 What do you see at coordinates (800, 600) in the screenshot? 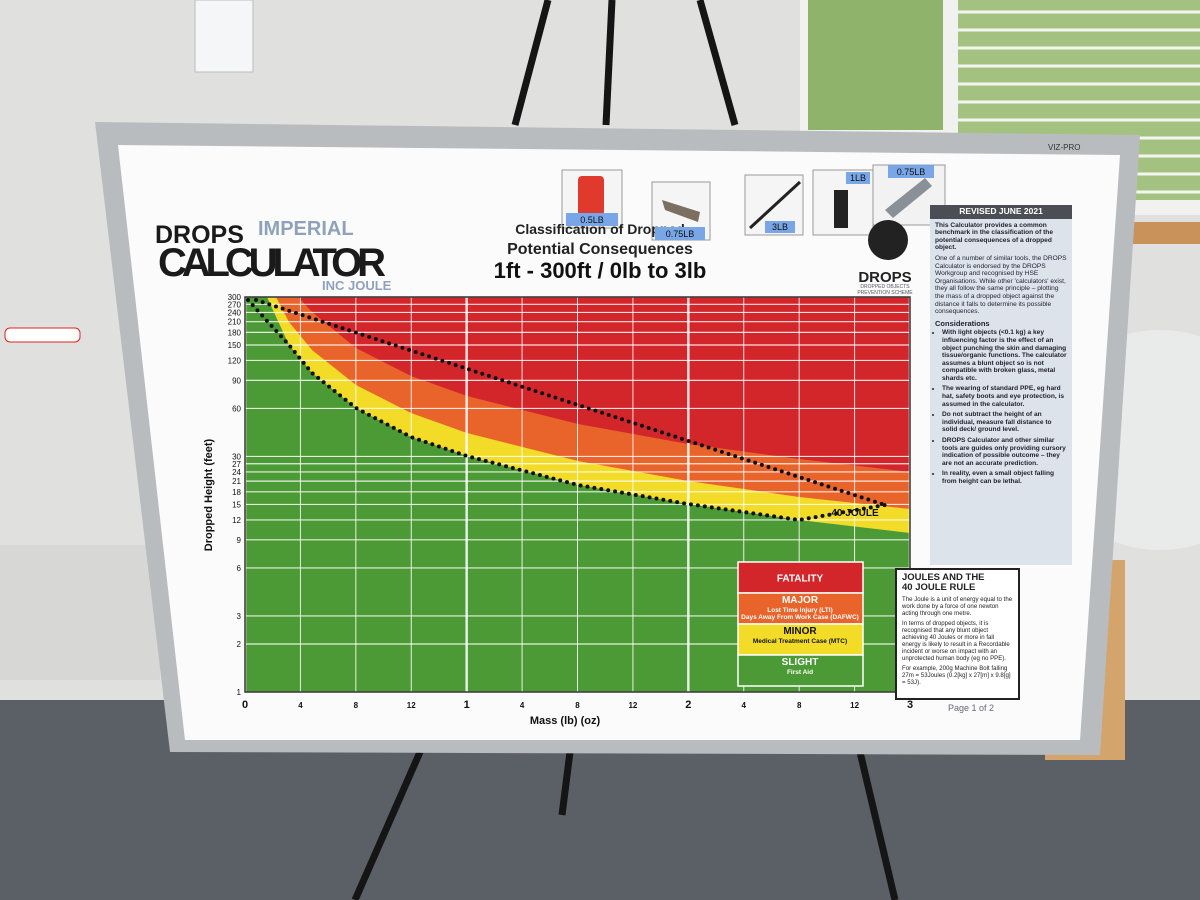
I see `legend-label: MAJOR` at bounding box center [800, 600].